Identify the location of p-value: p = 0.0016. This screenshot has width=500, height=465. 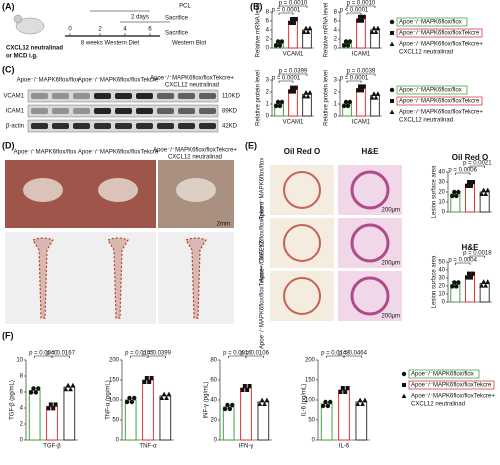
(237, 354).